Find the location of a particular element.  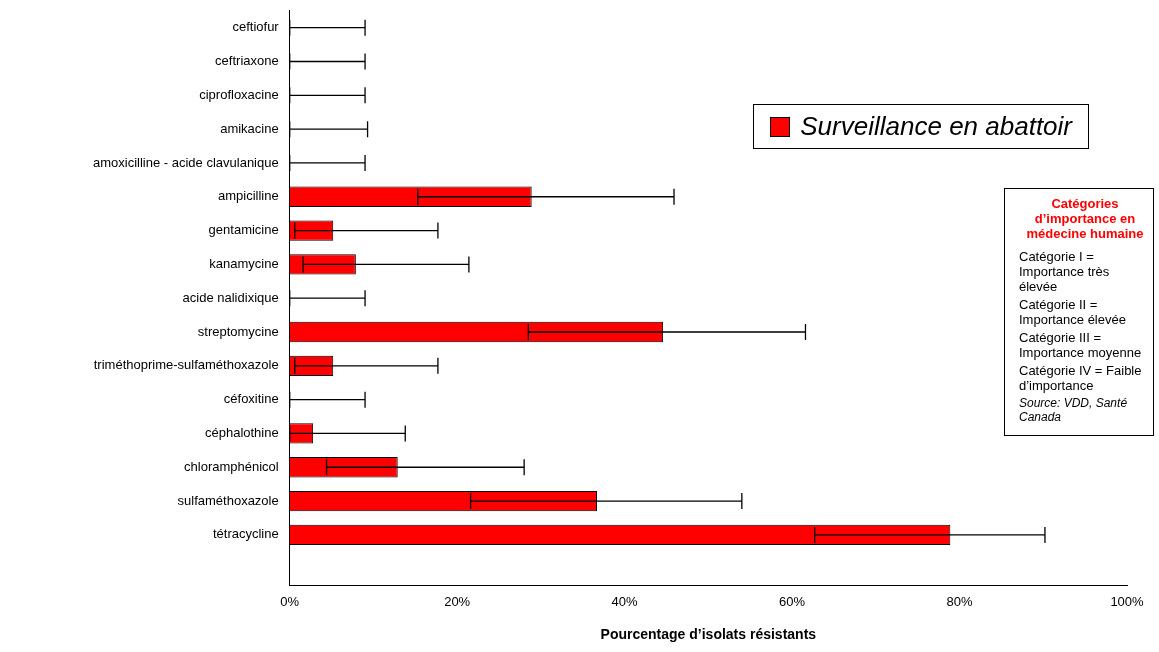

annotation: Catégorie III = Importance moyenne is located at coordinates (1081, 345).